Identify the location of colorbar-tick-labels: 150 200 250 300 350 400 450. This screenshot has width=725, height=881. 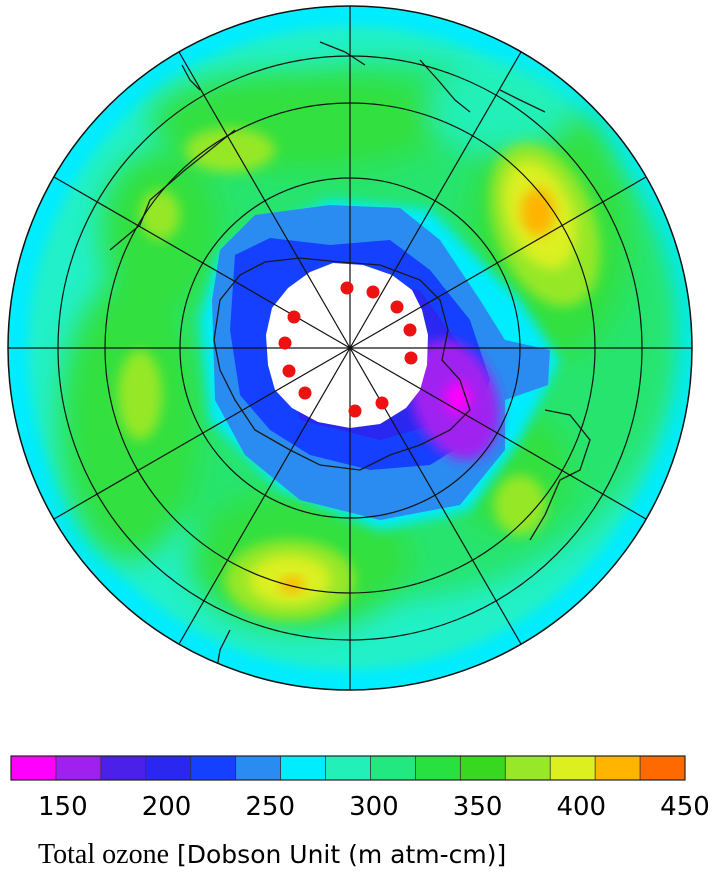
(362, 812).